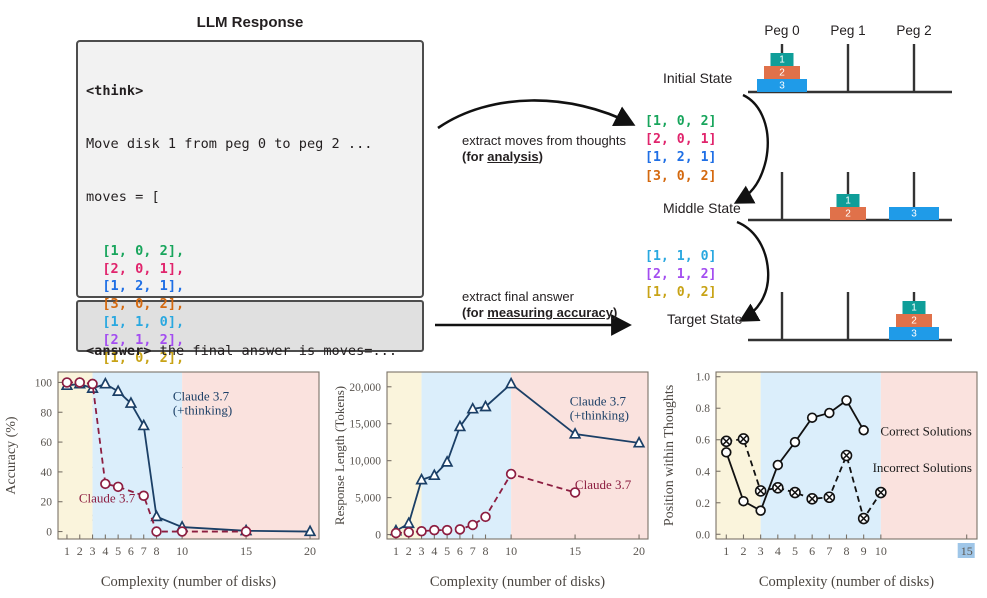  Describe the element at coordinates (310, 551) in the screenshot. I see `x-tick-label: 20` at that location.